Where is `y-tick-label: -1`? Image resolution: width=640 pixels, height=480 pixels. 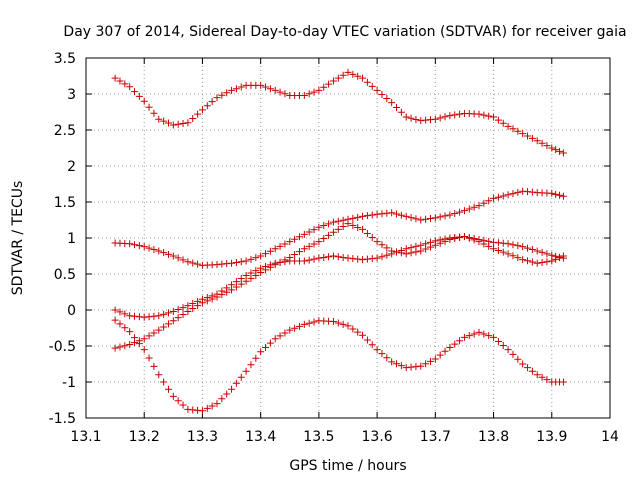
y-tick-label: -1 is located at coordinates (69, 383).